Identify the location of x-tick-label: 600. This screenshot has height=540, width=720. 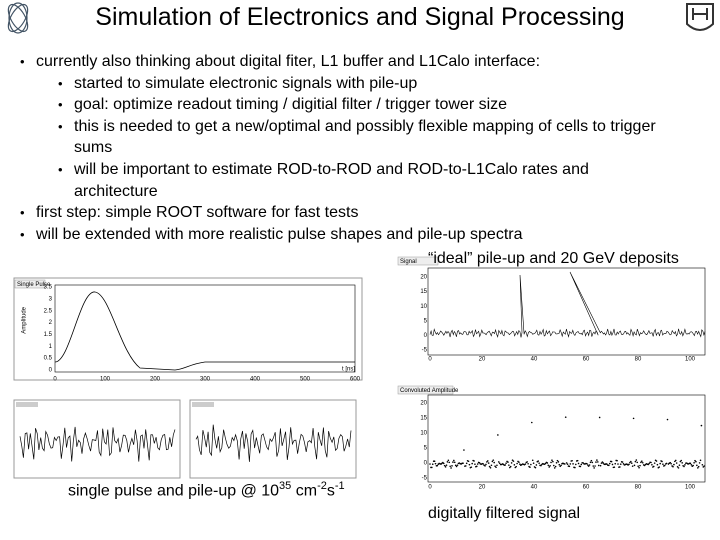
(355, 380).